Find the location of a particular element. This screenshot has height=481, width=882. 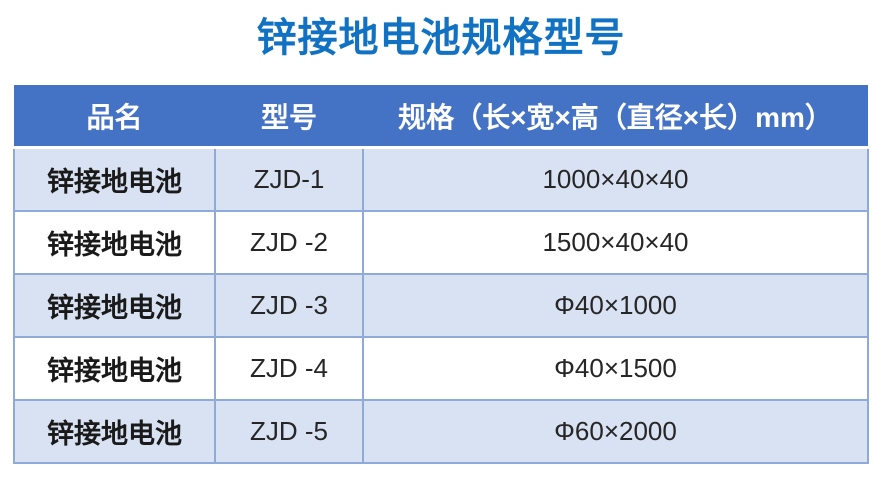

table-row: 锌接地电池 ZJD -2 1500×40×40 is located at coordinates (441, 242).